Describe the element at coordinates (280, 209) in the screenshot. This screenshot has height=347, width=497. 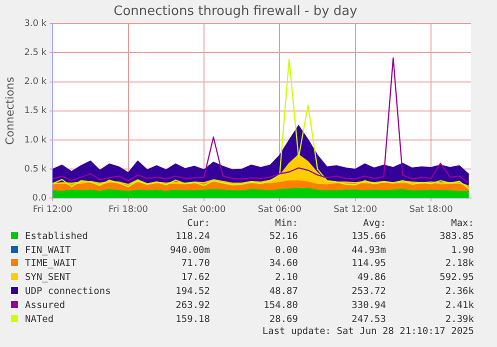
I see `x-tick-label: Sat 06:00` at that location.